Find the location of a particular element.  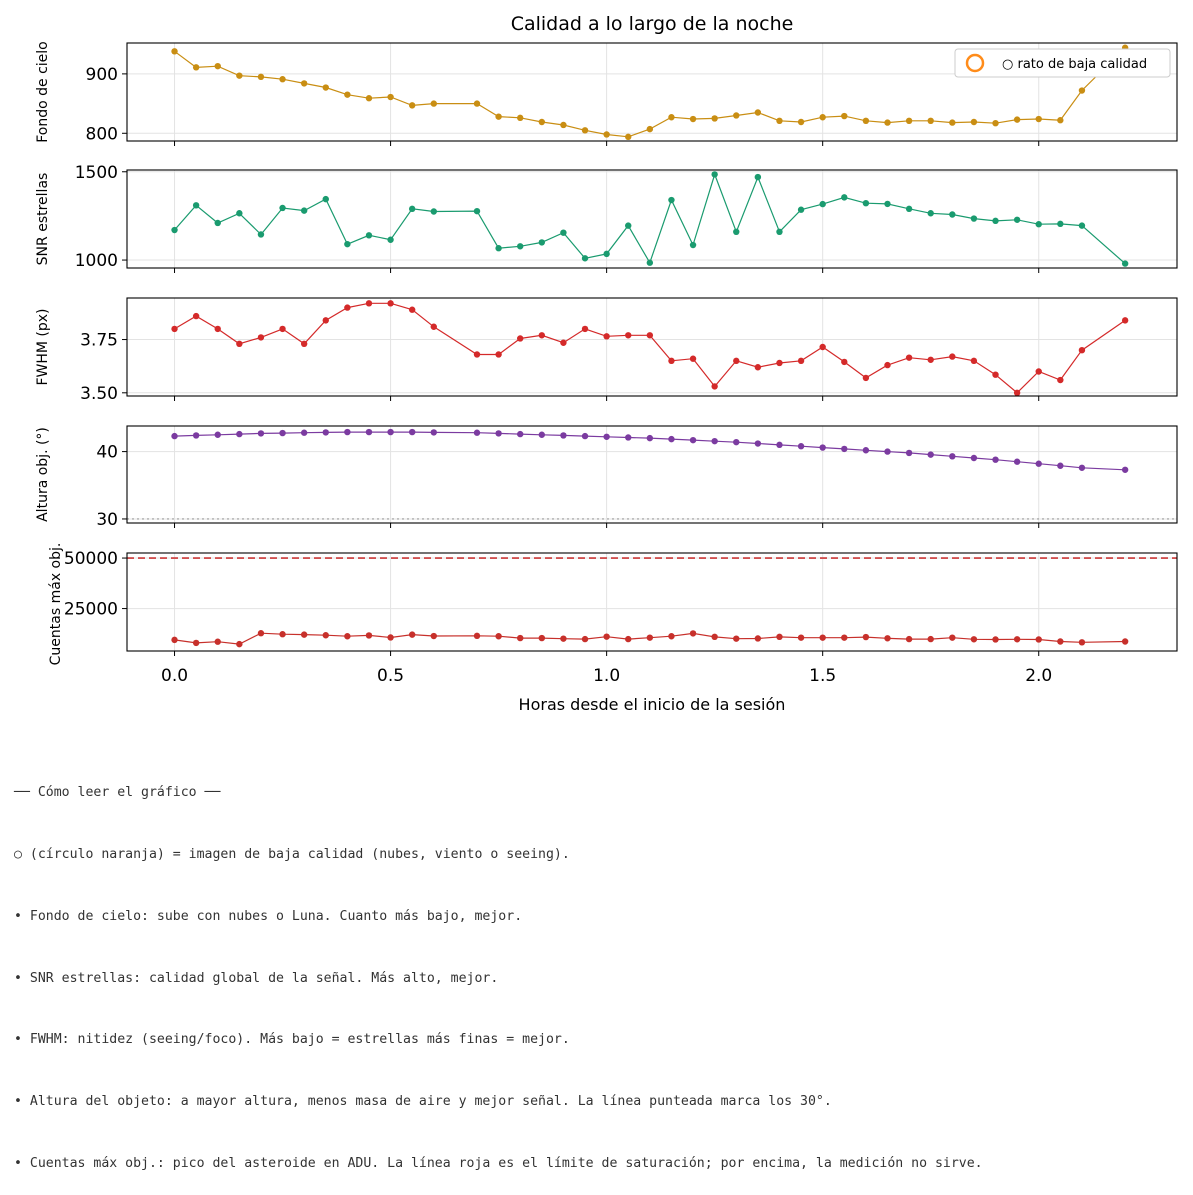

y-tick-label: 50000 is located at coordinates (91, 559).